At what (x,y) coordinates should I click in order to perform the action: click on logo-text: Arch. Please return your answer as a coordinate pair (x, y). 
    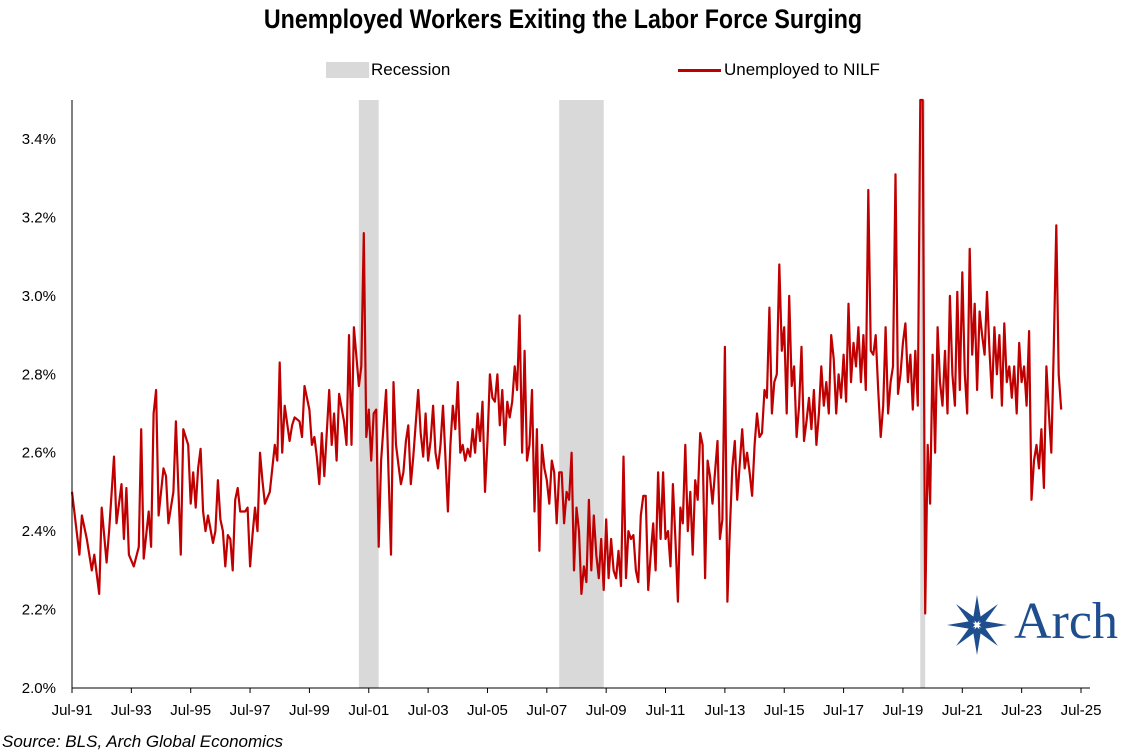
    Looking at the image, I should click on (1066, 621).